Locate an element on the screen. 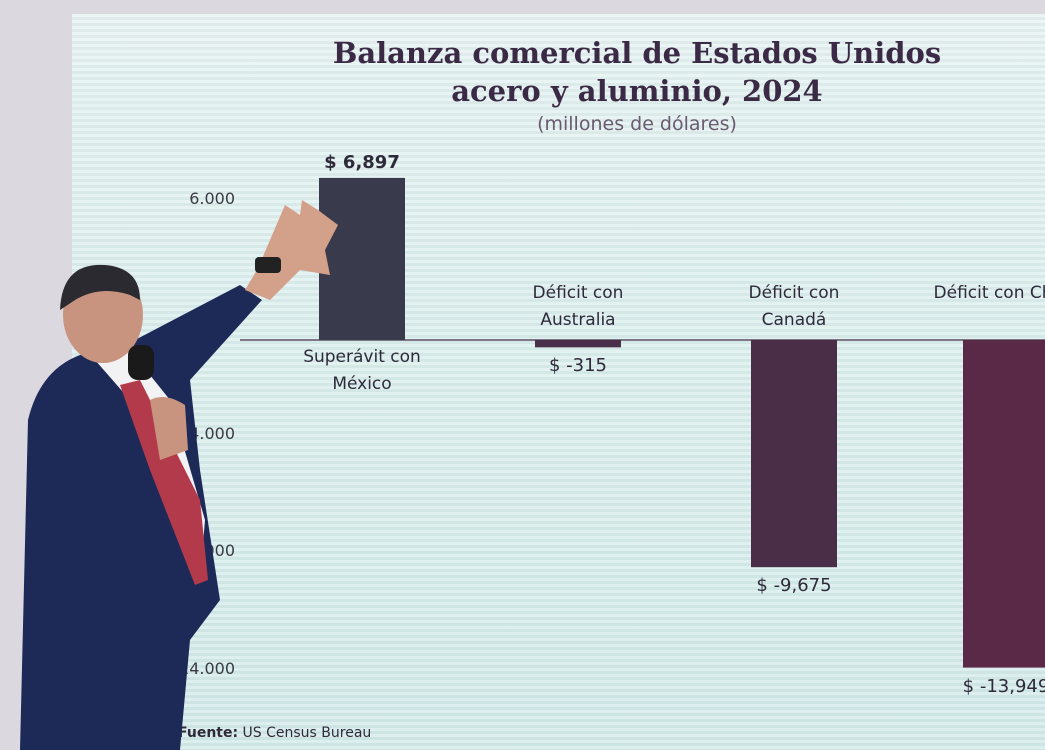 The height and width of the screenshot is (750, 1045). y-tick-label: -9.000 is located at coordinates (209, 551).